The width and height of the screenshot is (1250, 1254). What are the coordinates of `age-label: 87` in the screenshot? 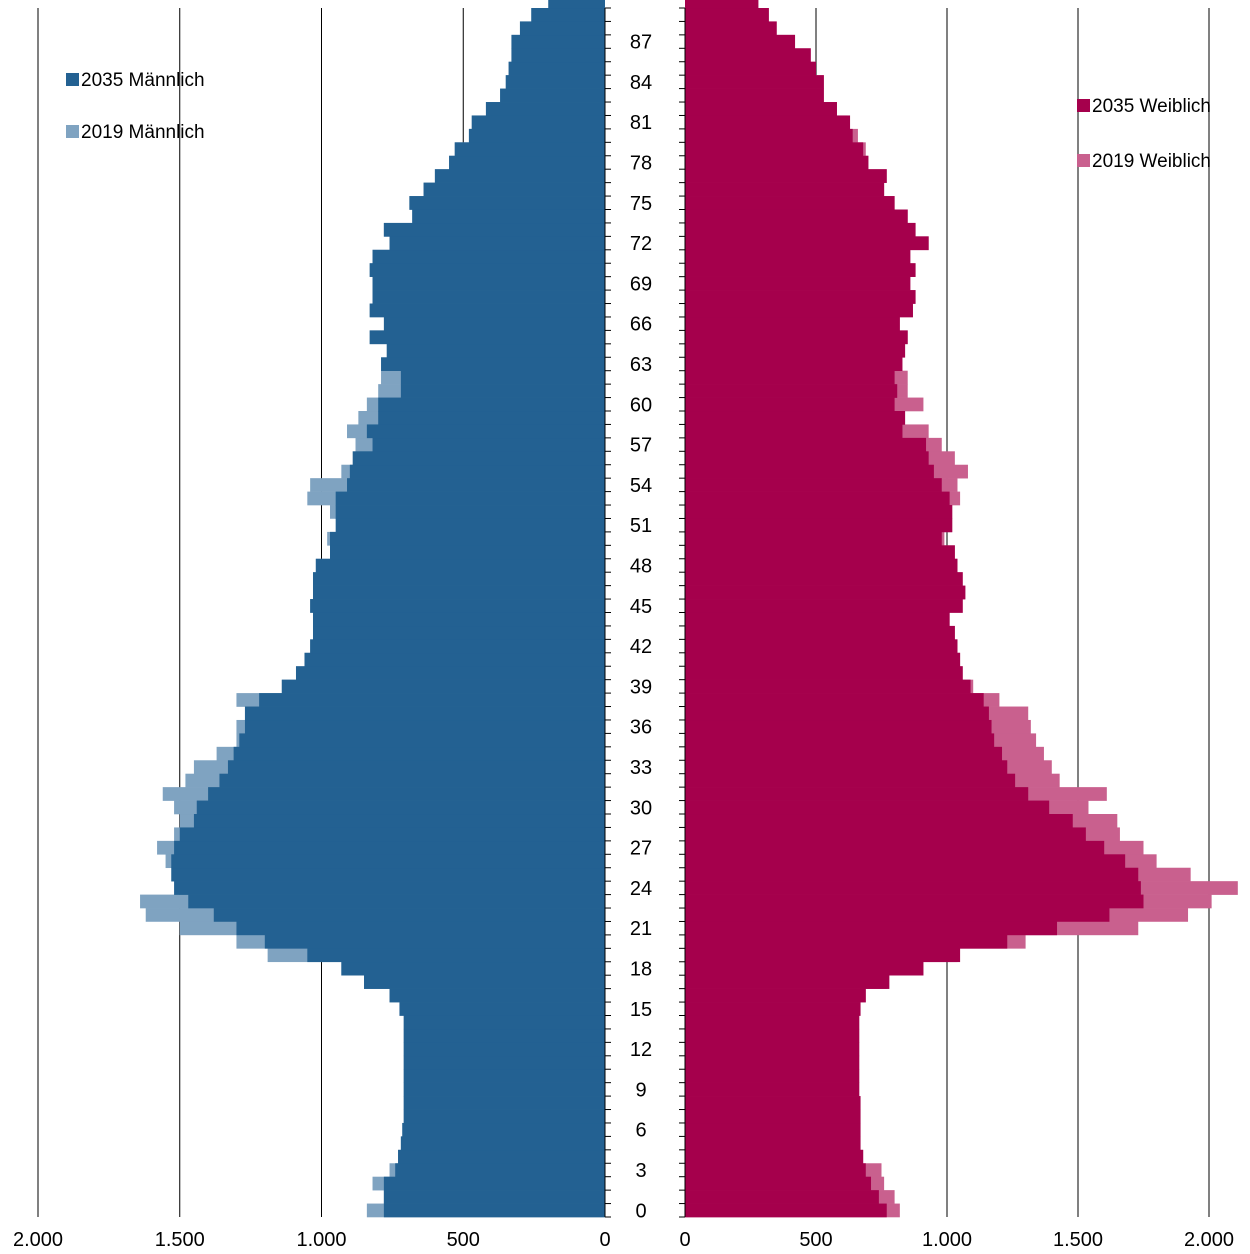 It's located at (641, 43).